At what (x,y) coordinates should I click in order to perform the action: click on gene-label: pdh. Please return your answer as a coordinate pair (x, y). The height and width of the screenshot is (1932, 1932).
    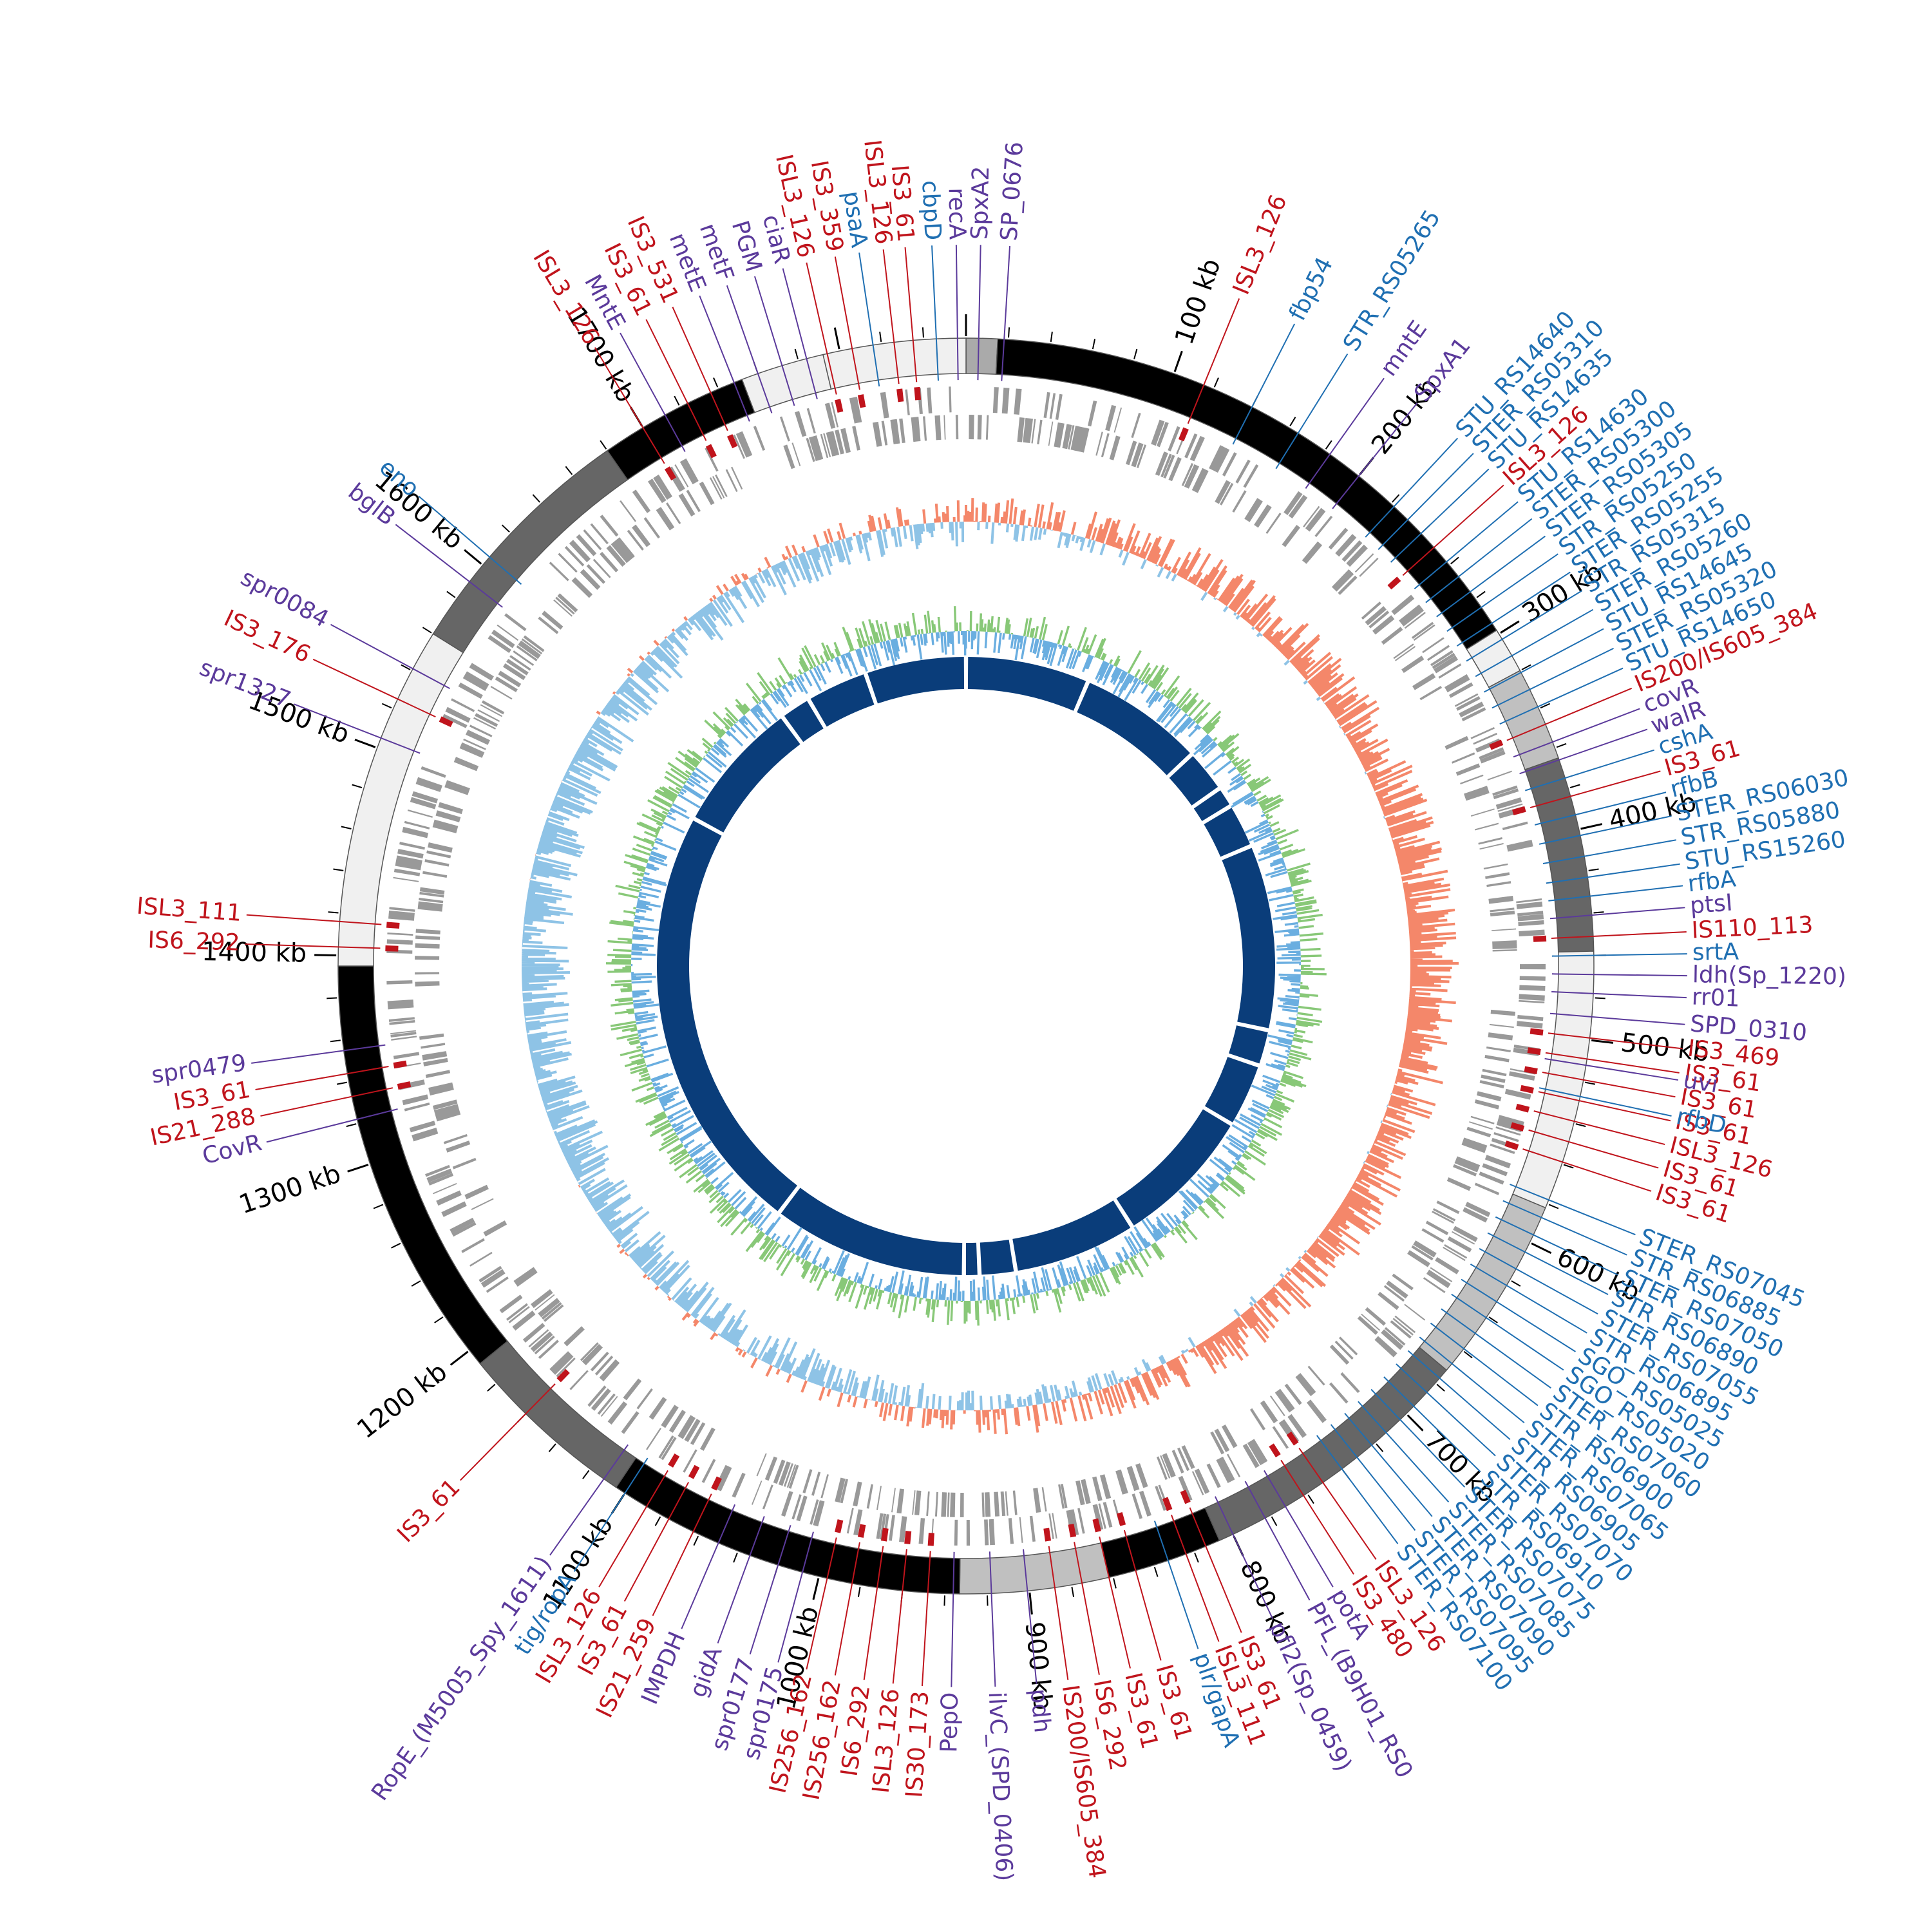
    Looking at the image, I should click on (1040, 1710).